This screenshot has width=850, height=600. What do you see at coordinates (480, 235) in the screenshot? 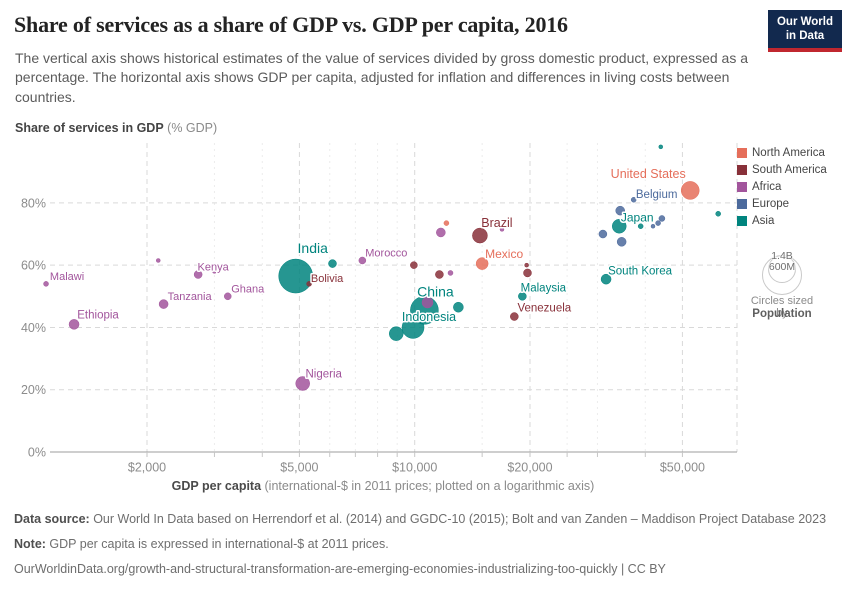
I see `data-point-brazil` at bounding box center [480, 235].